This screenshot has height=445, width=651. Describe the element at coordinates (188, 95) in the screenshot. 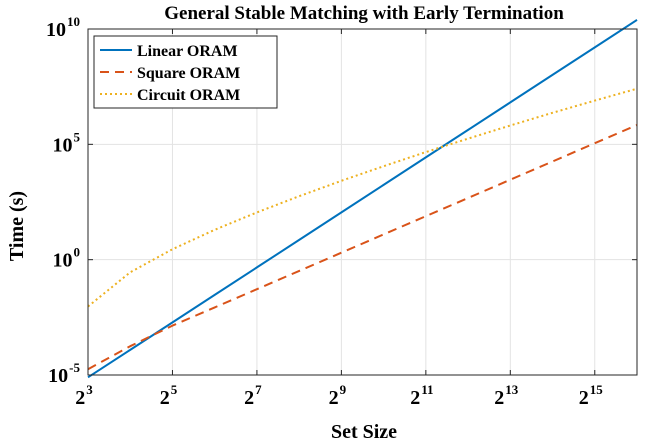

I see `legend-label-2: Circuit ORAM` at that location.